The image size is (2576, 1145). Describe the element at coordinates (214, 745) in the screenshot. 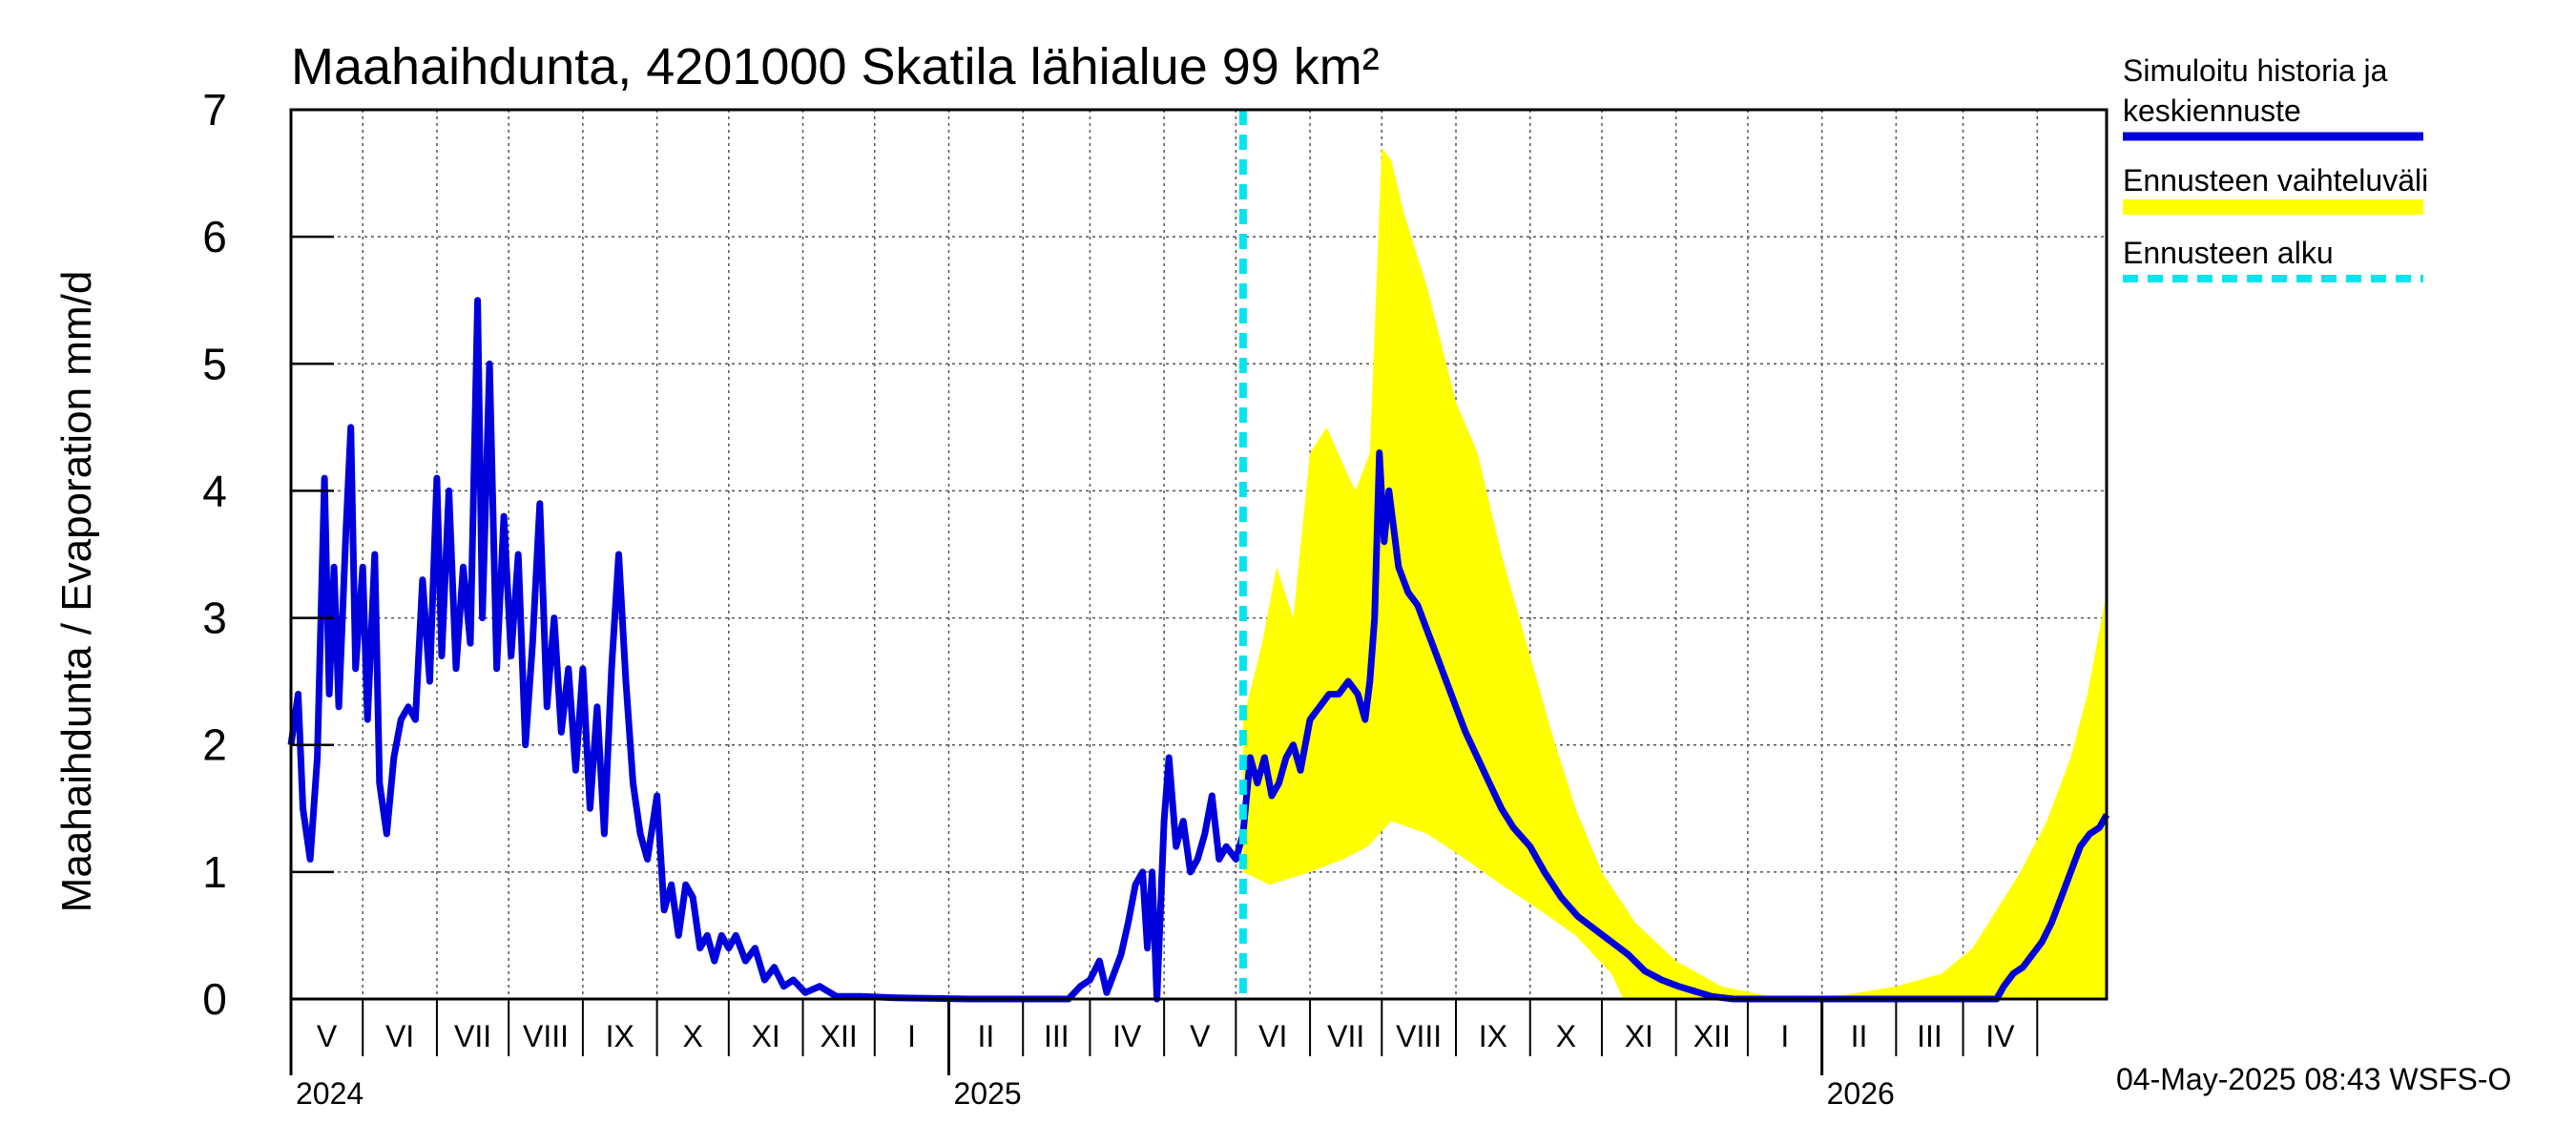

I see `y-tick-label: 2` at that location.